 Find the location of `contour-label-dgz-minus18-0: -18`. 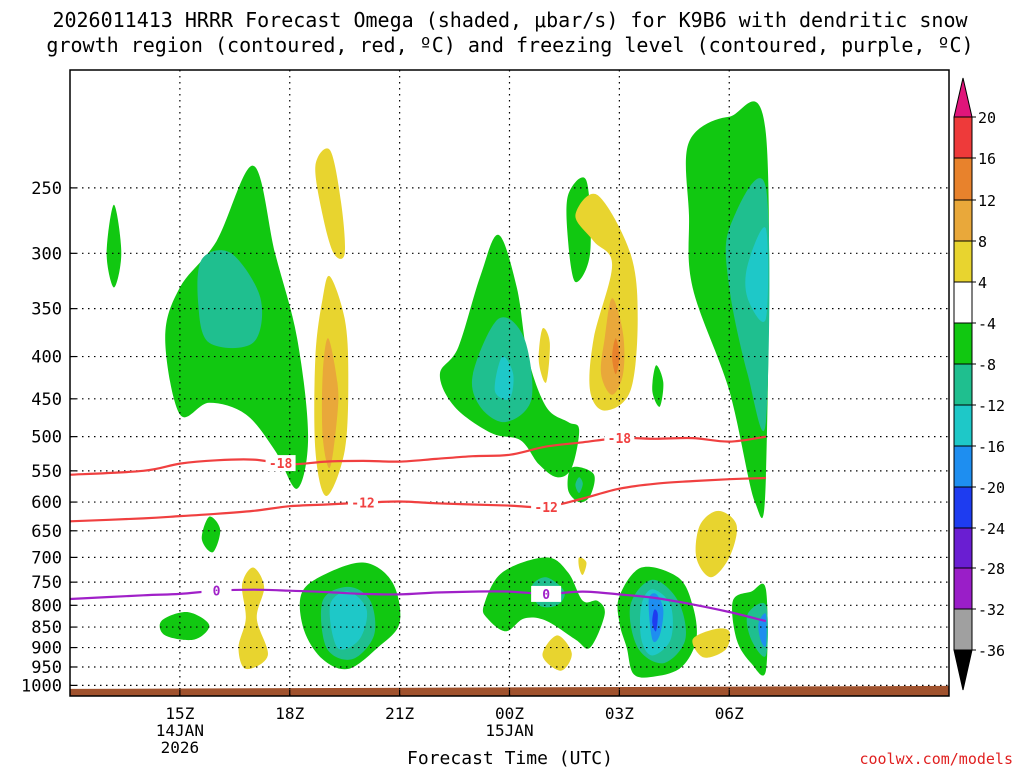

contour-label-dgz-minus18-0: -18 is located at coordinates (281, 464).